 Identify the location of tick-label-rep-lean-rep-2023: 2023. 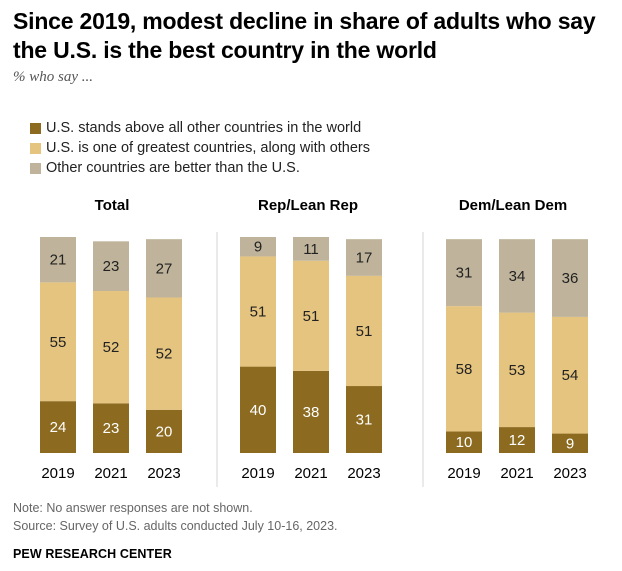
(363, 473).